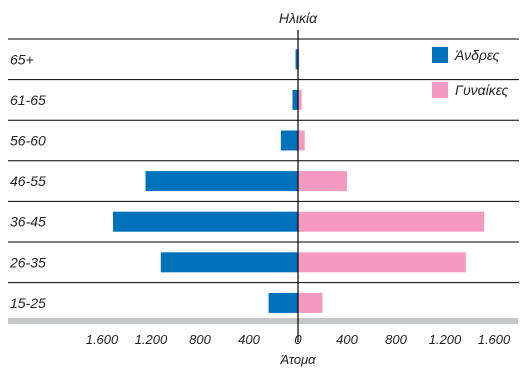  Describe the element at coordinates (297, 359) in the screenshot. I see `x-axis-label: Άτομα` at that location.